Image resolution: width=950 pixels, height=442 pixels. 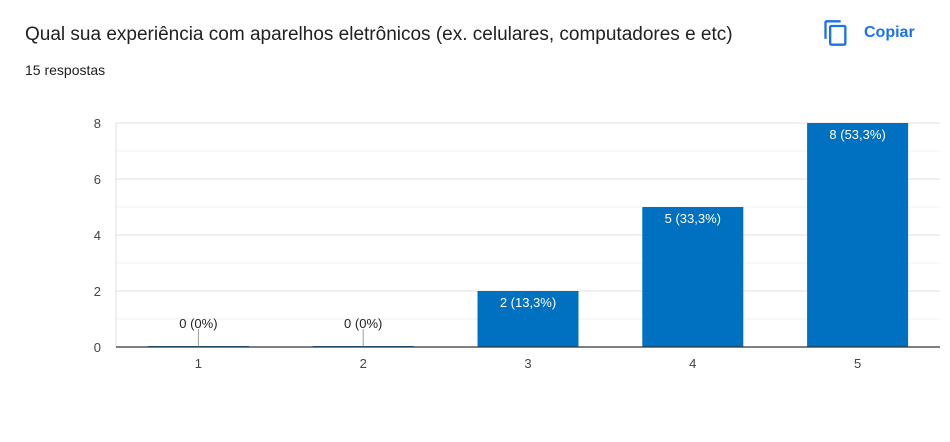 I want to click on copy-button-label: Copiar, so click(x=889, y=32).